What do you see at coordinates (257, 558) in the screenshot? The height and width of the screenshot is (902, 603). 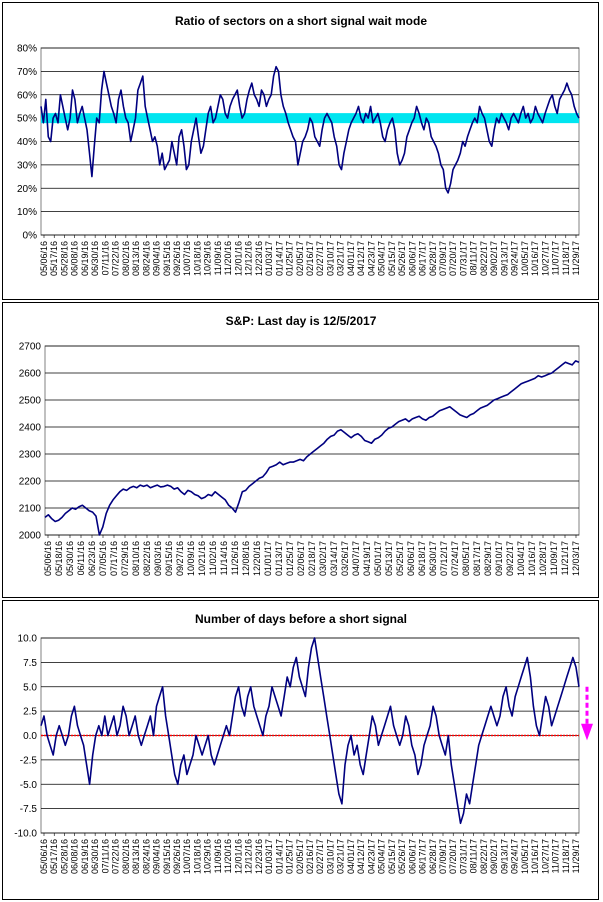 I see `x-tick-label: 12/20/16` at bounding box center [257, 558].